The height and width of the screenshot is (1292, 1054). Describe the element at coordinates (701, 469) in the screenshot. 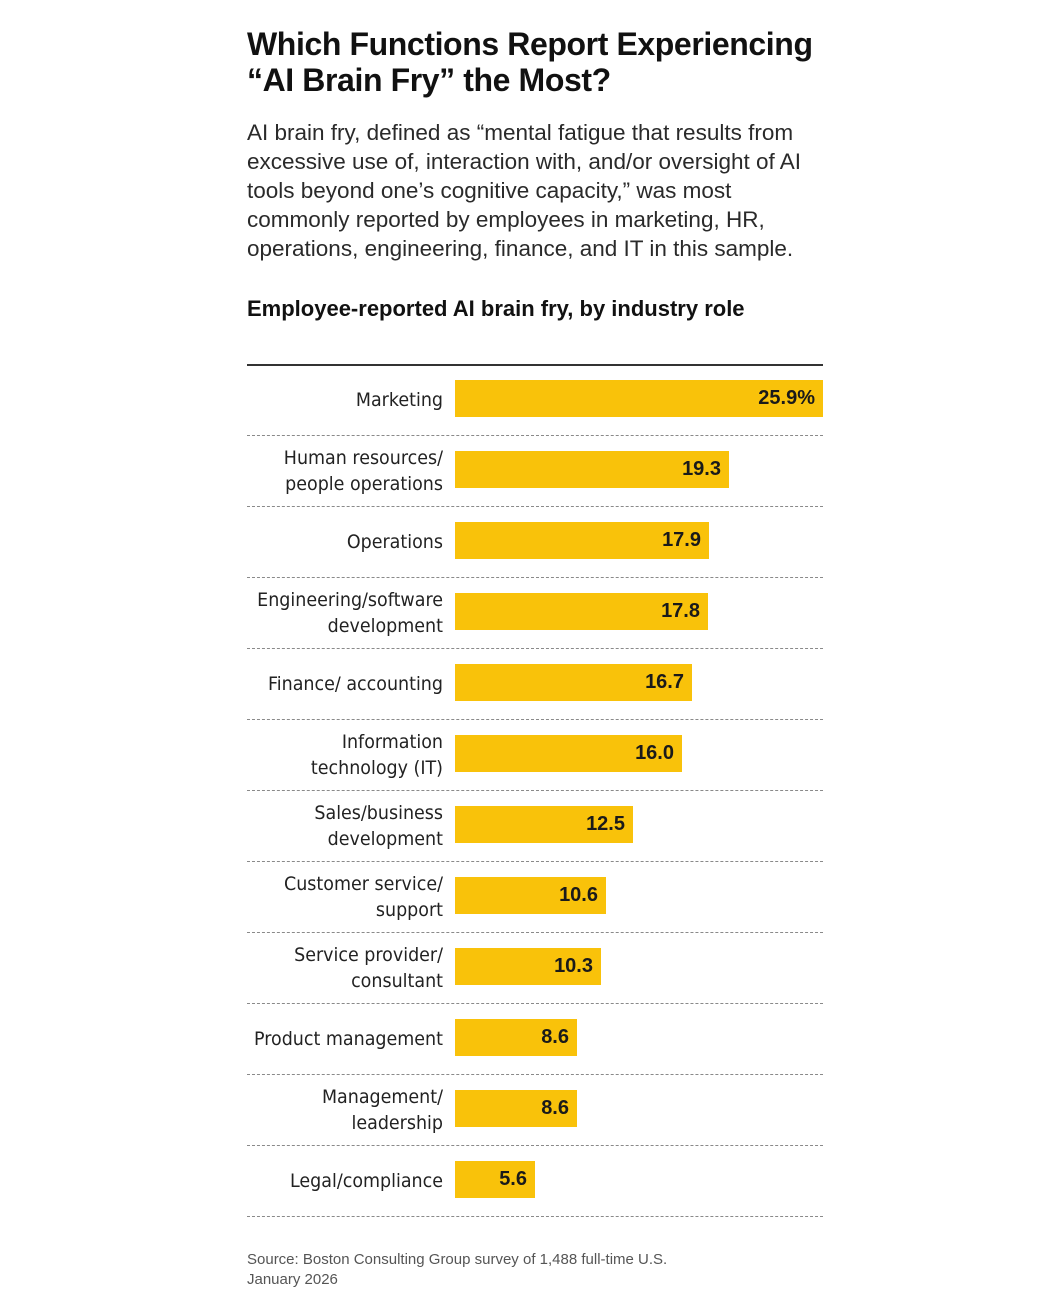

I see `bar-value-label: 19.3` at that location.